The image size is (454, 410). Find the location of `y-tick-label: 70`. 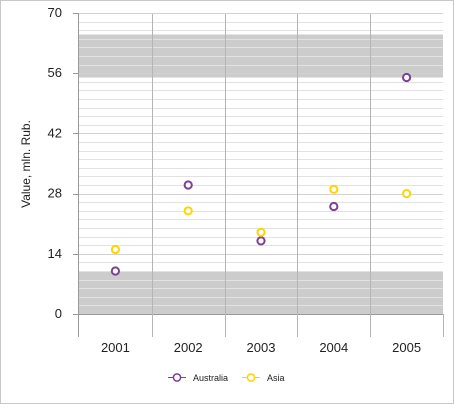

y-tick-label: 70 is located at coordinates (55, 12).